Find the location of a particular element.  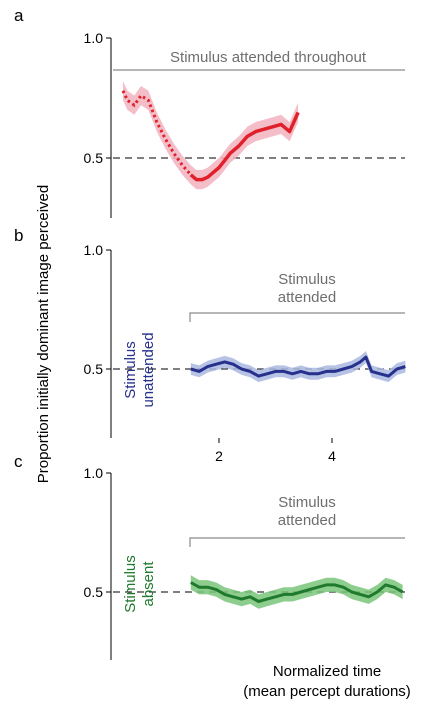

panel-c-annotation-line2: attended is located at coordinates (307, 520).